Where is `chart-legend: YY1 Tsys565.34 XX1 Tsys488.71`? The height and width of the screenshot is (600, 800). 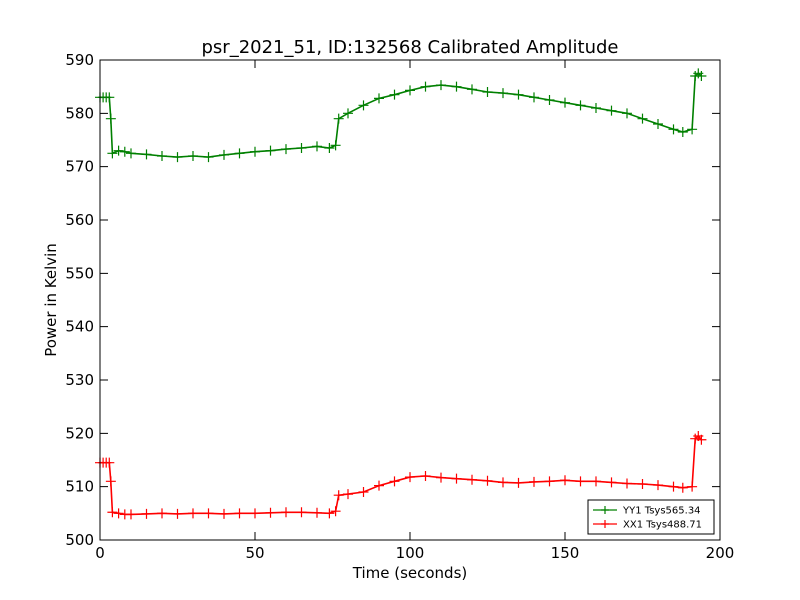 chart-legend: YY1 Tsys565.34 XX1 Tsys488.71 is located at coordinates (651, 517).